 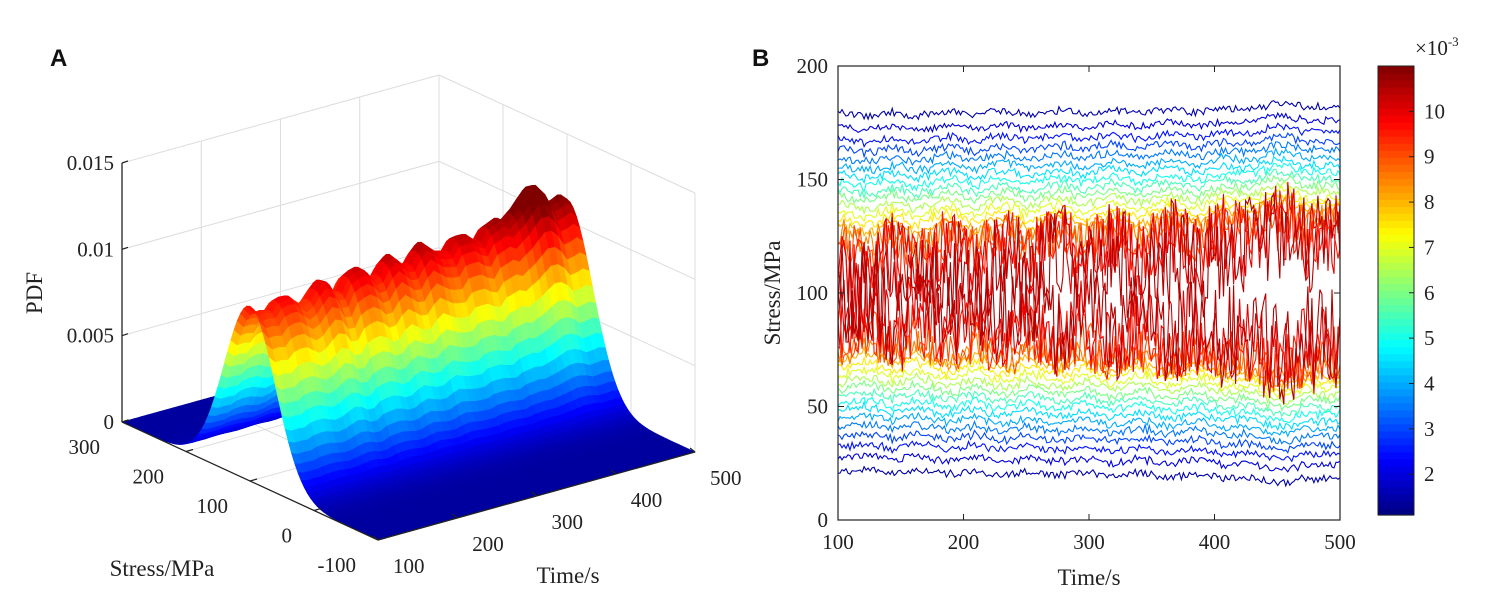 What do you see at coordinates (90, 163) in the screenshot?
I see `z-tick-label: 0.015` at bounding box center [90, 163].